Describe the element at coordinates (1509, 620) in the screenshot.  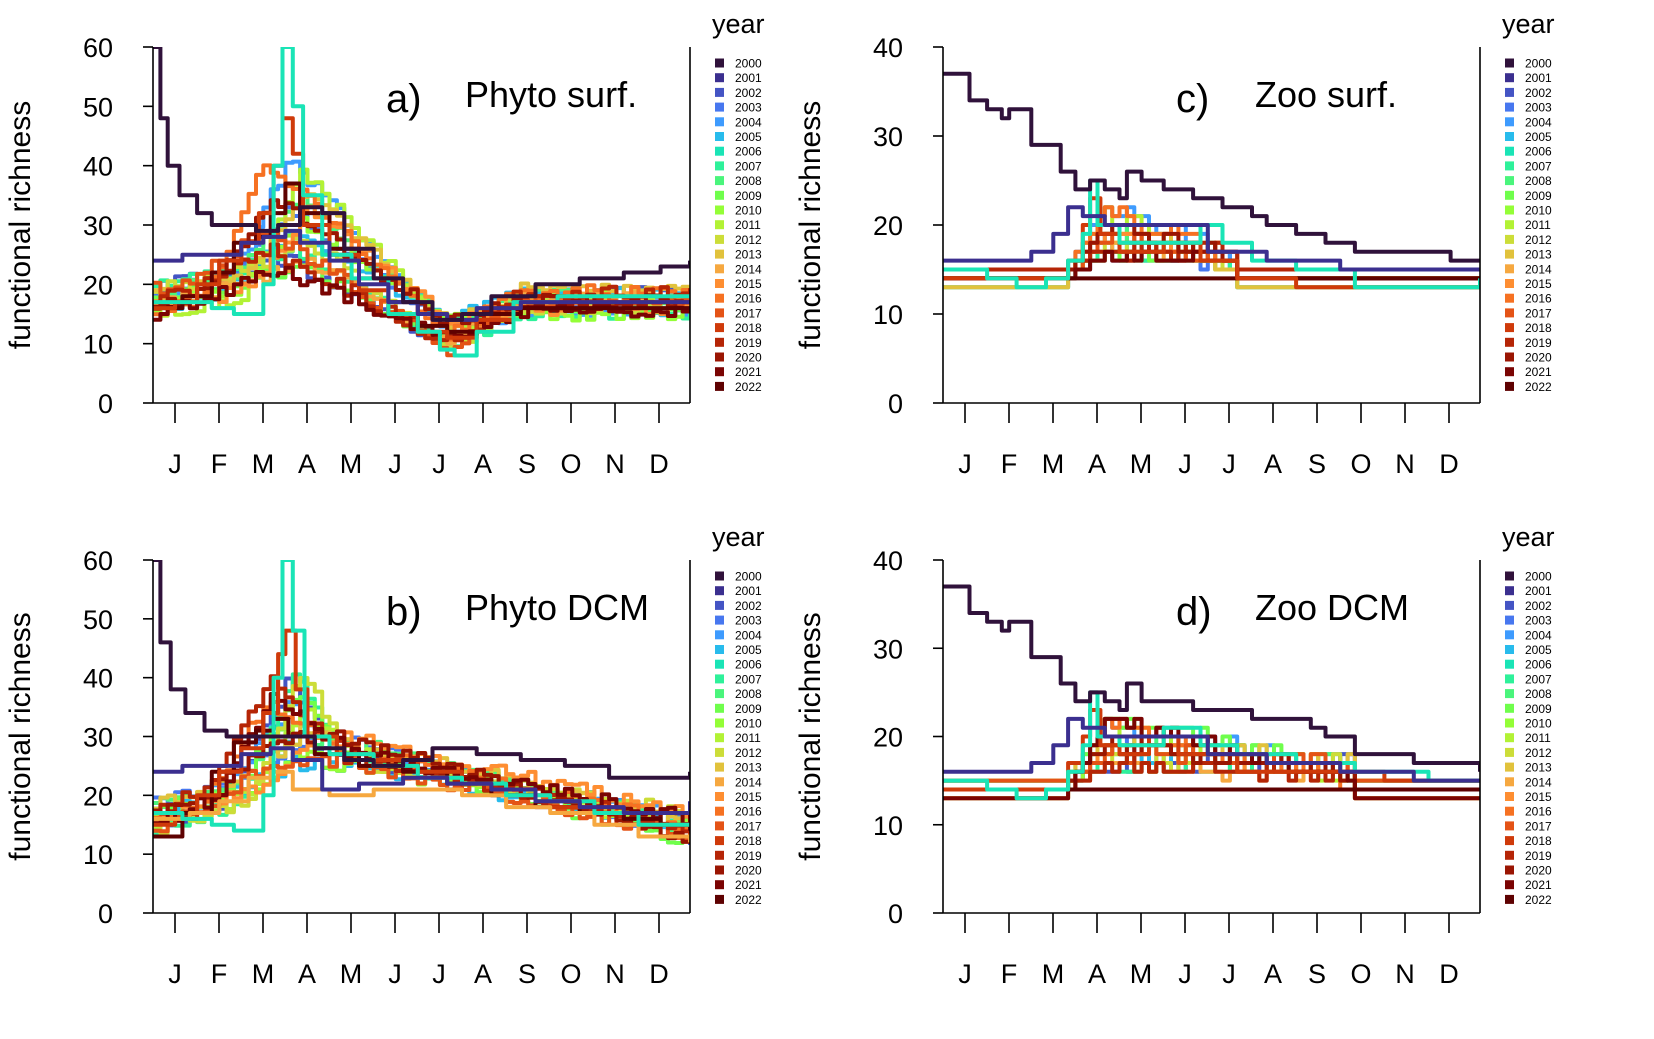
I see `legend-swatch-2003` at that location.